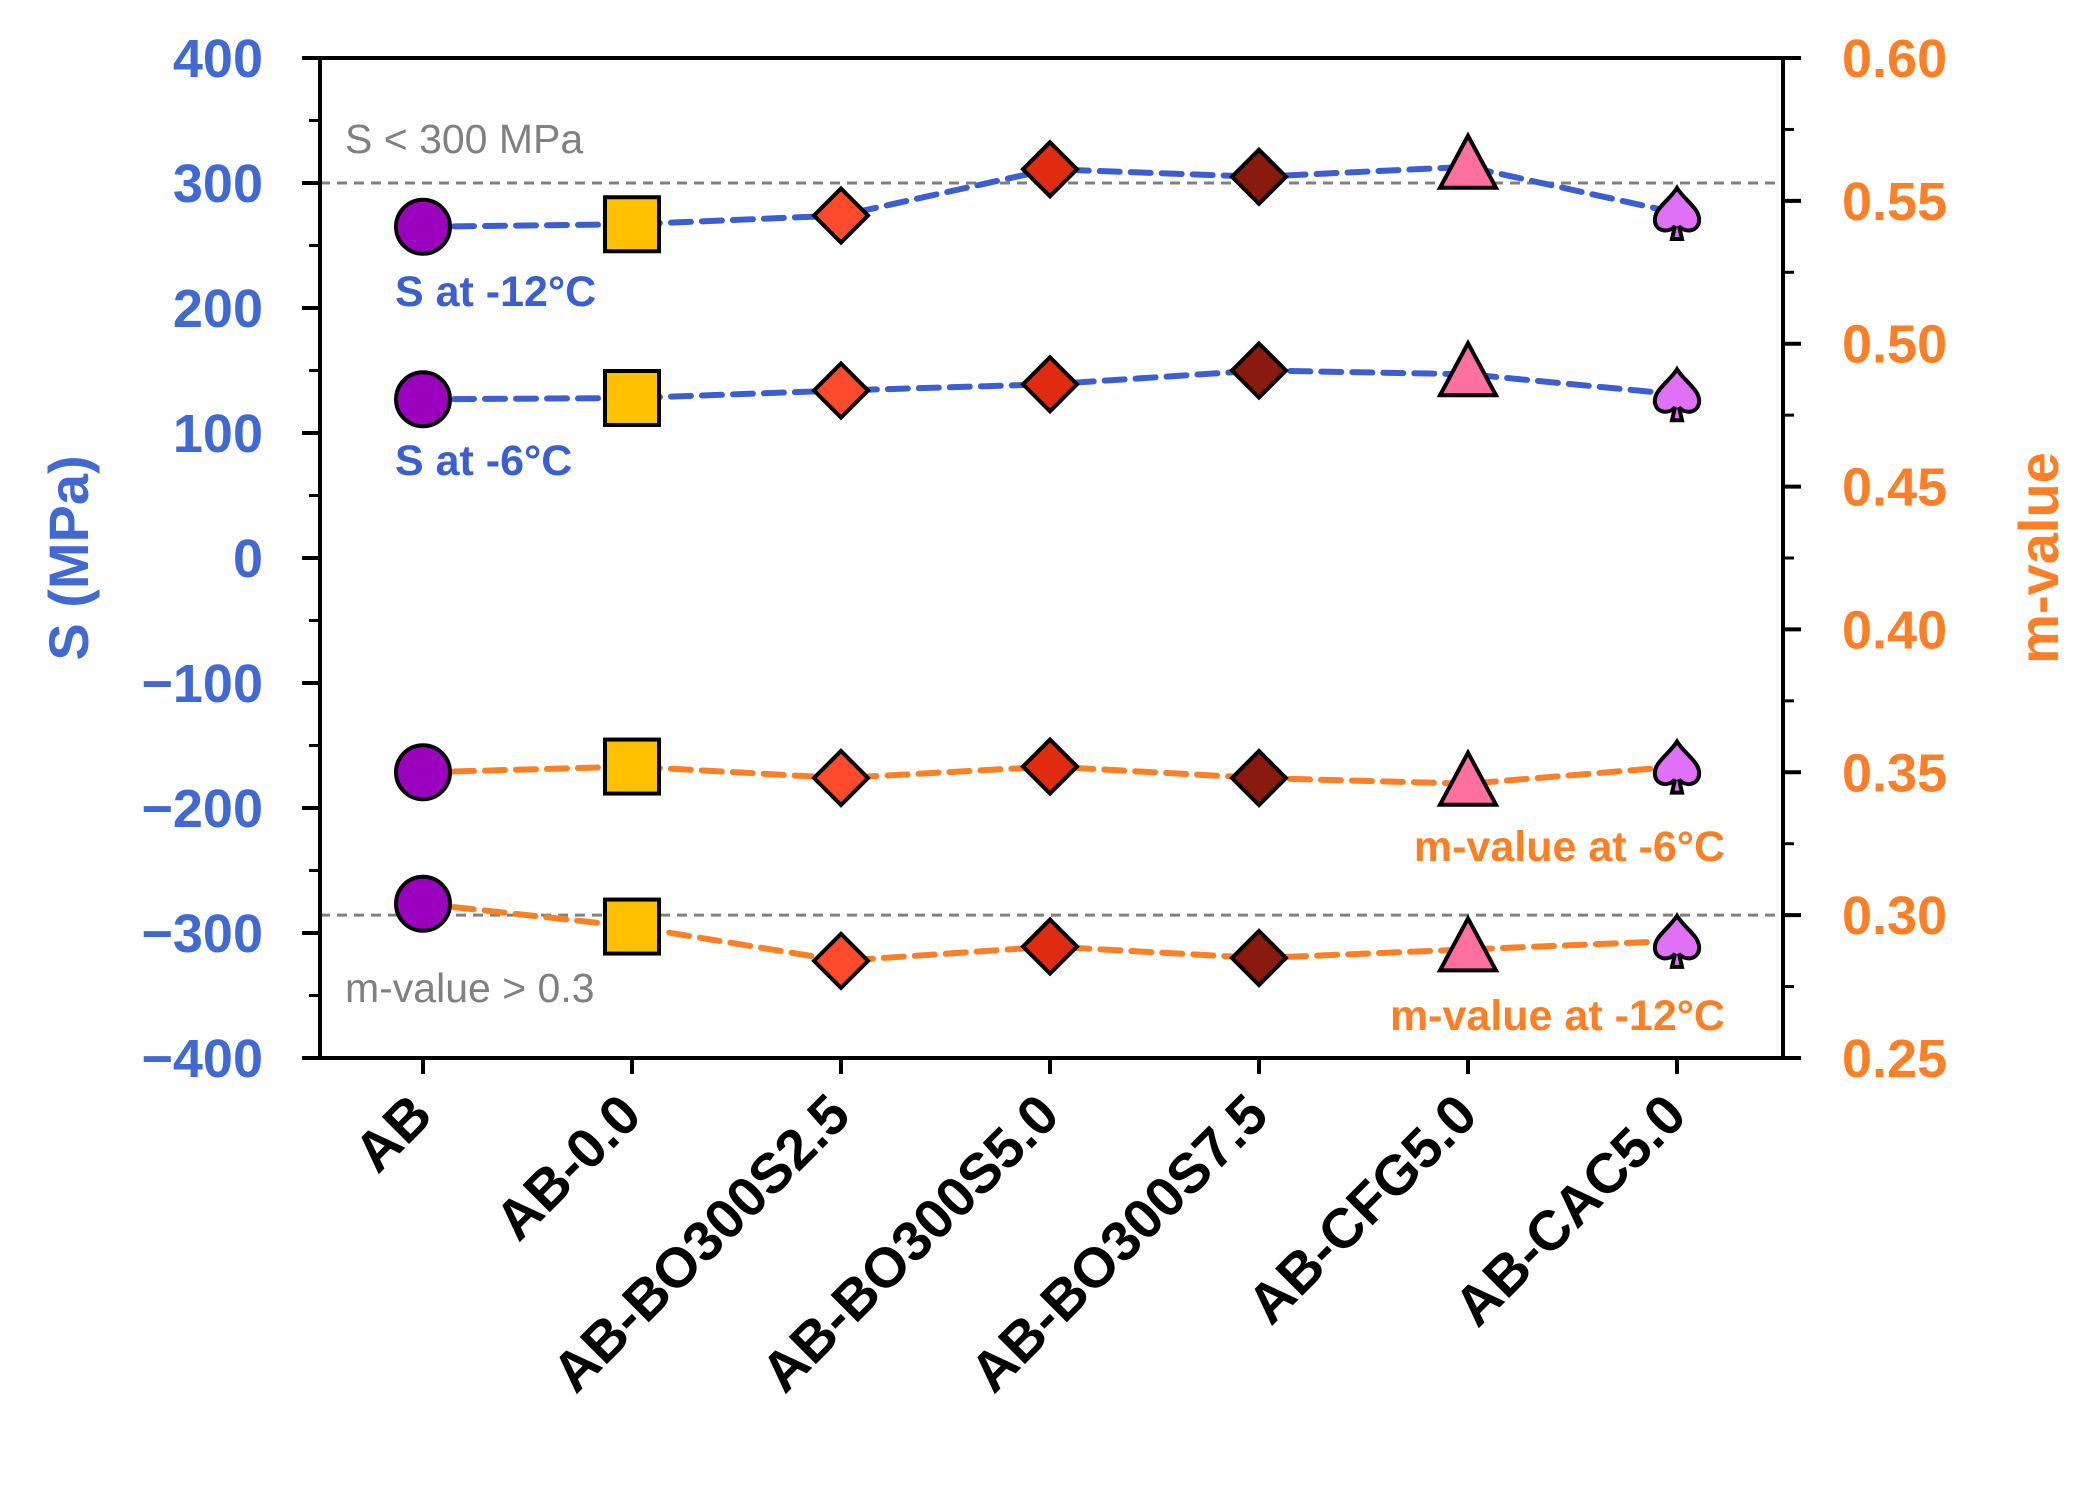 The width and height of the screenshot is (2084, 1492). I want to click on left-tick-label: 100, so click(218, 434).